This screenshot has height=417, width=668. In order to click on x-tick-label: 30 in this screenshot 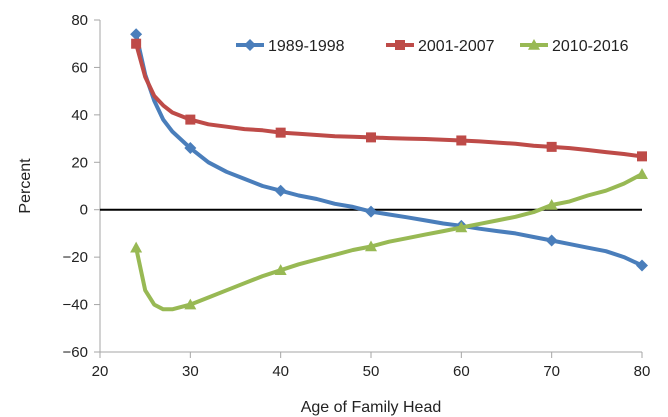, I will do `click(190, 371)`.